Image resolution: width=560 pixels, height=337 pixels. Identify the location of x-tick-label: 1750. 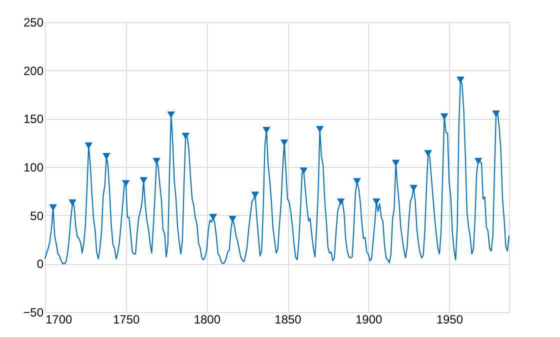
(126, 319).